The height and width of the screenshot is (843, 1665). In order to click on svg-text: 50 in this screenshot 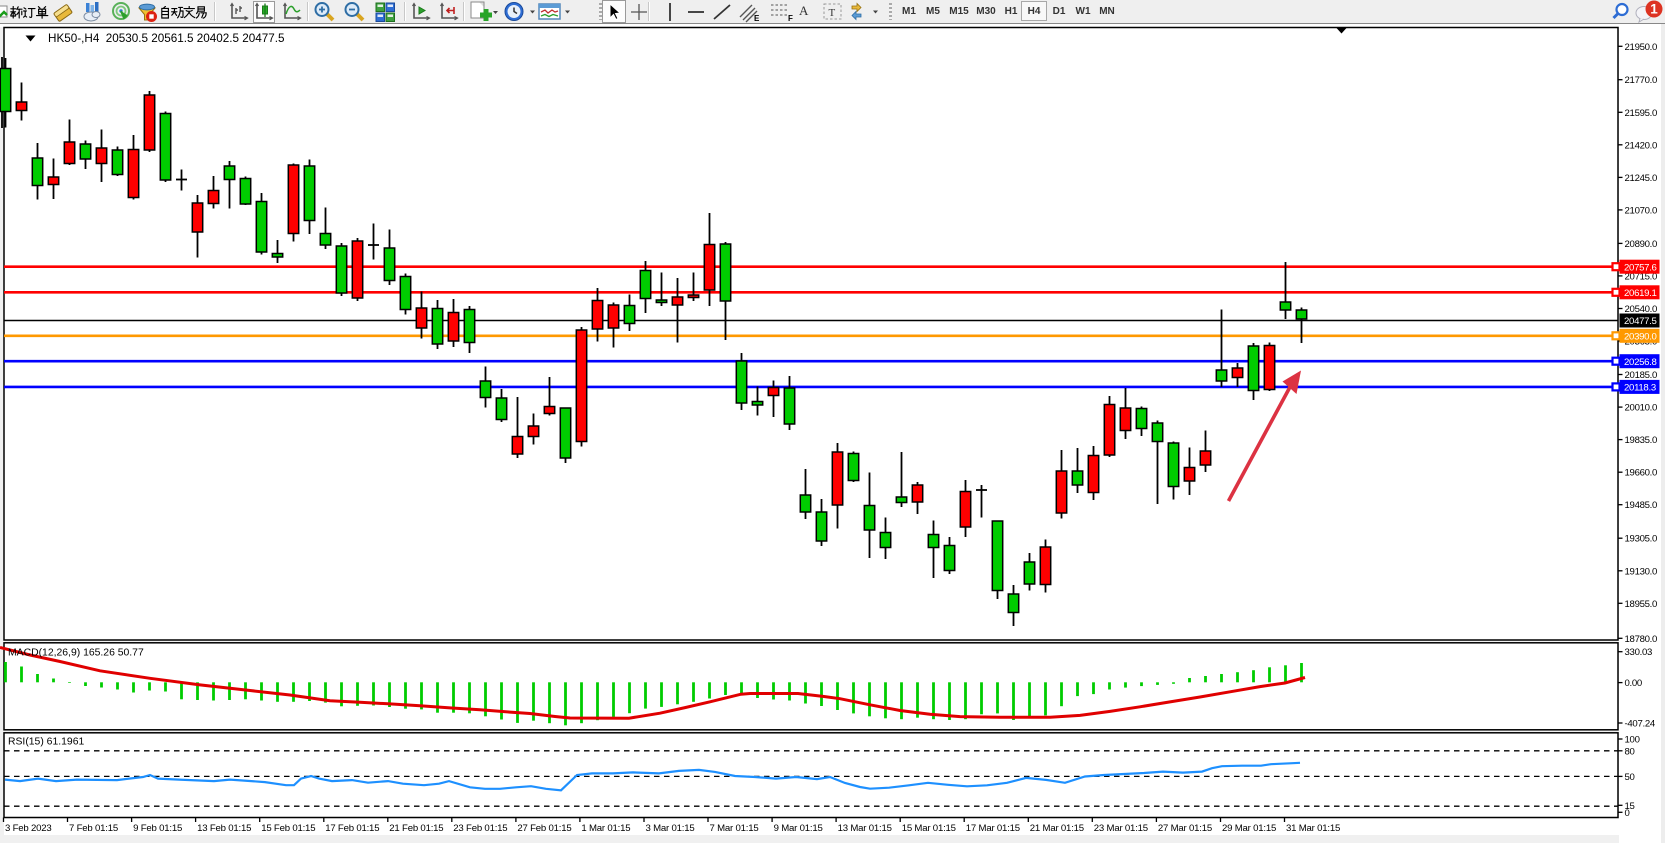, I will do `click(1630, 777)`.